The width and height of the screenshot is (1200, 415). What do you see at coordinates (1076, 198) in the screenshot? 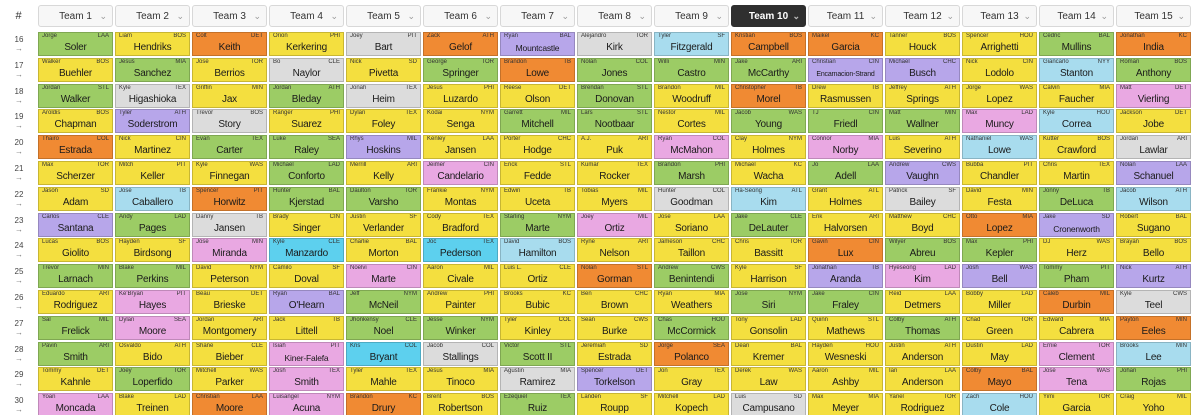
I see `pick-cell: Jonny TB DeLuca` at bounding box center [1076, 198].